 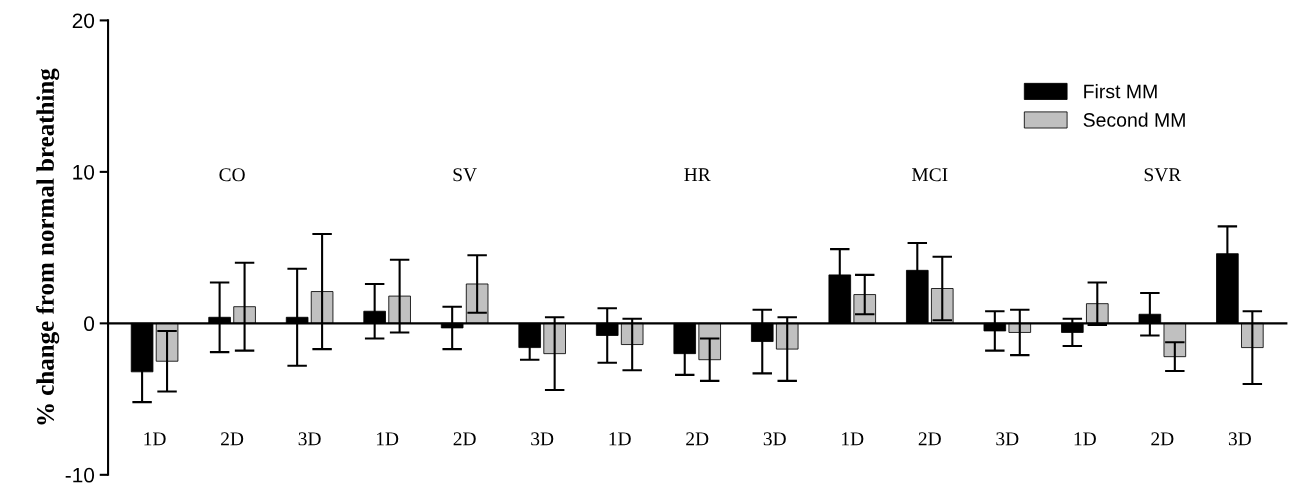 I want to click on y-axis-title: % change from normal breathing, so click(x=48, y=246).